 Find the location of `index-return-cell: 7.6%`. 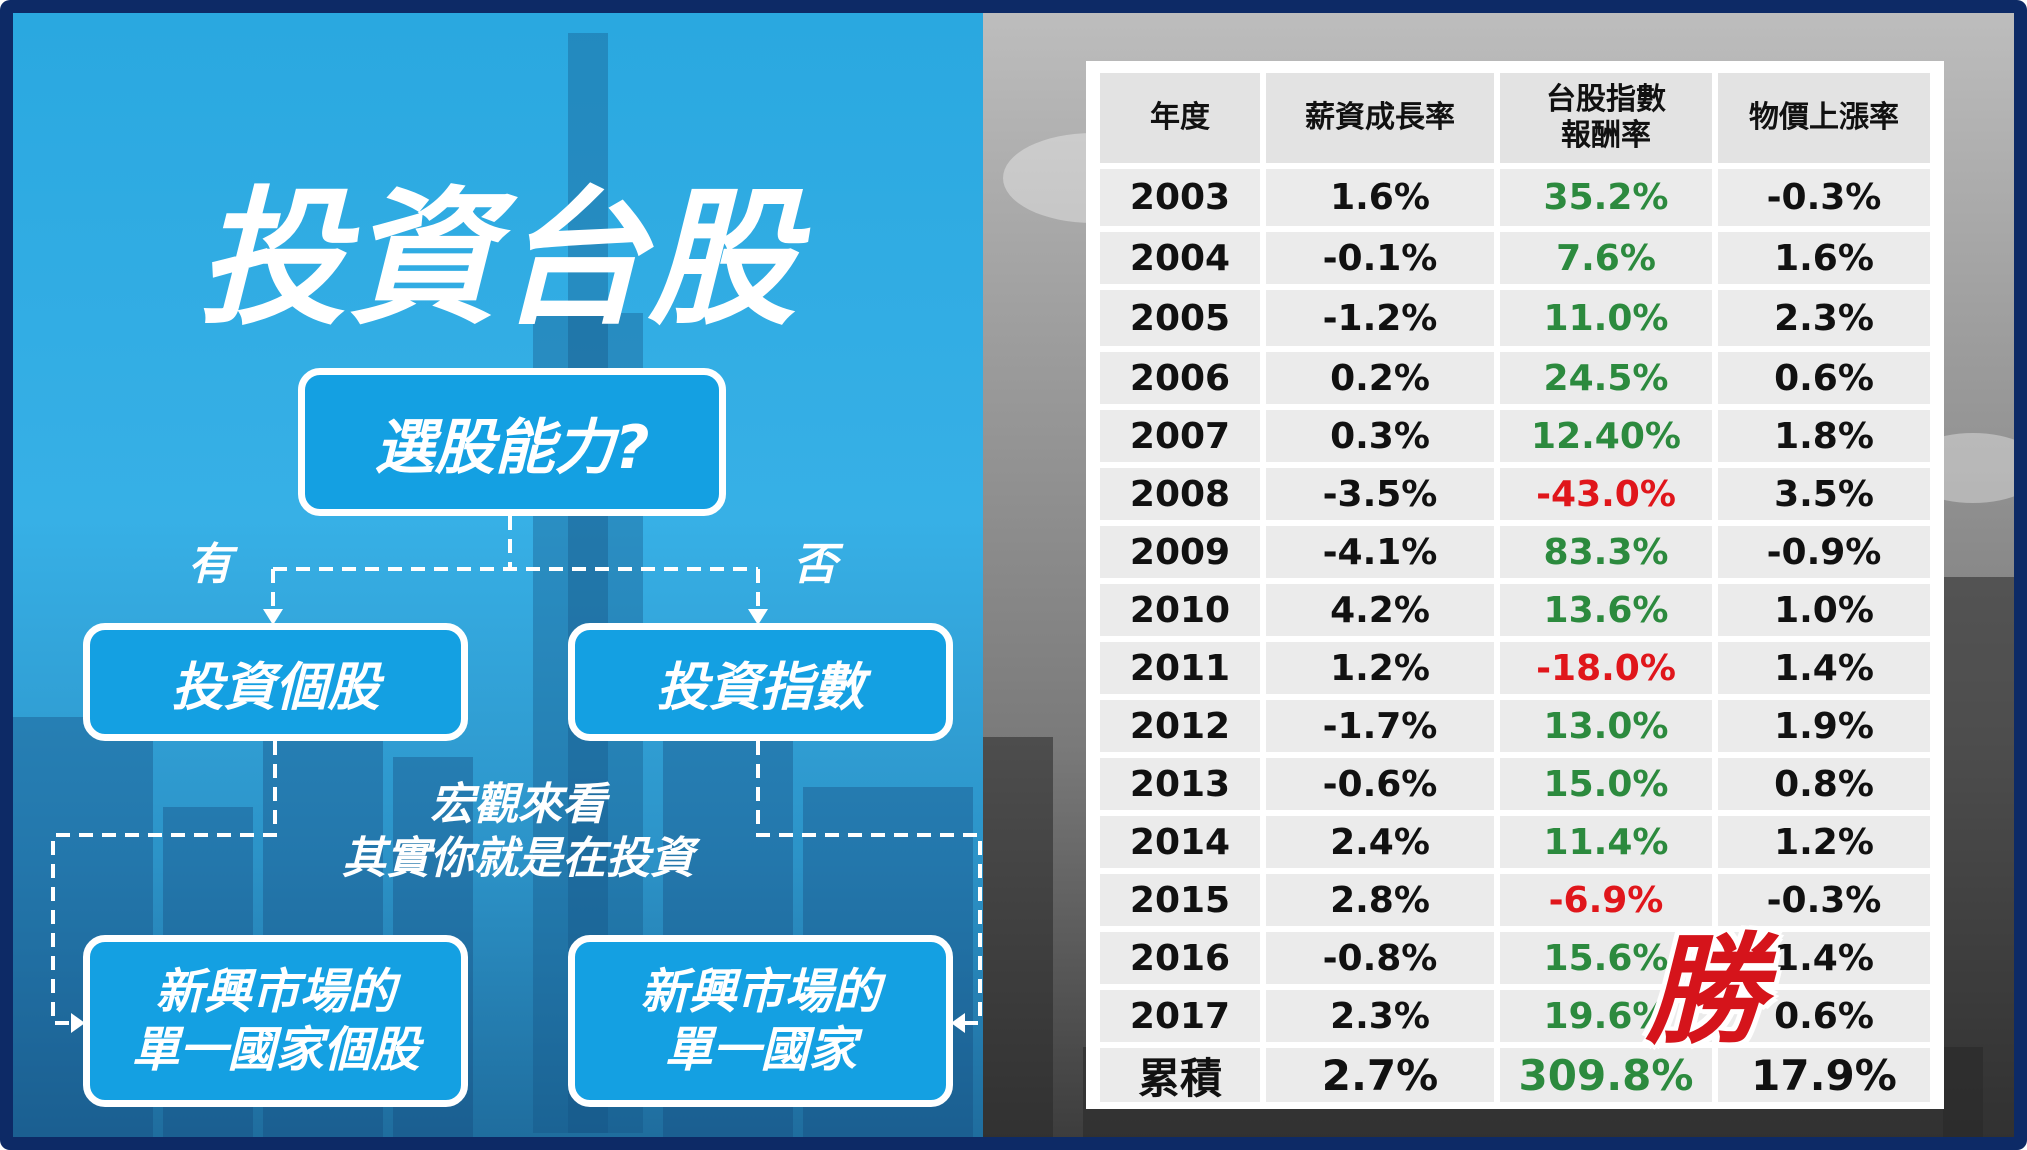

index-return-cell: 7.6% is located at coordinates (1606, 258).